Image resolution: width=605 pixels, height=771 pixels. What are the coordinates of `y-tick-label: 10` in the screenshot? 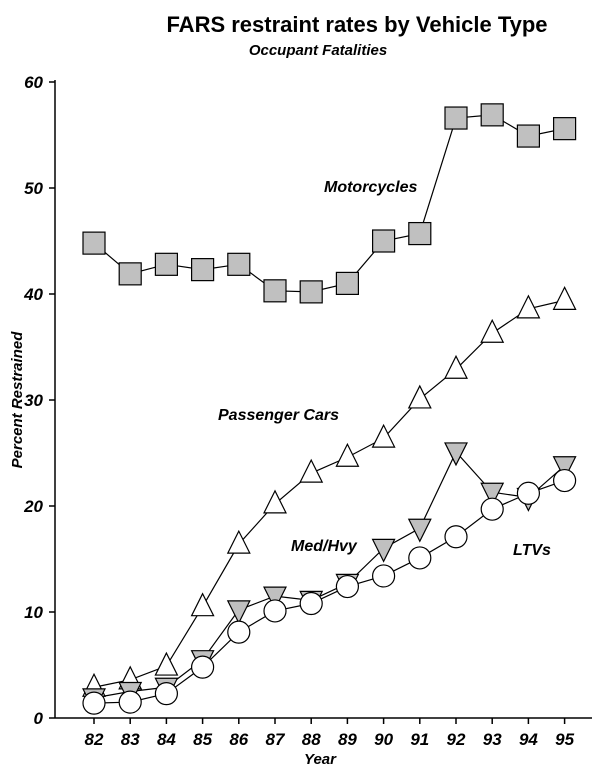 It's located at (33, 612).